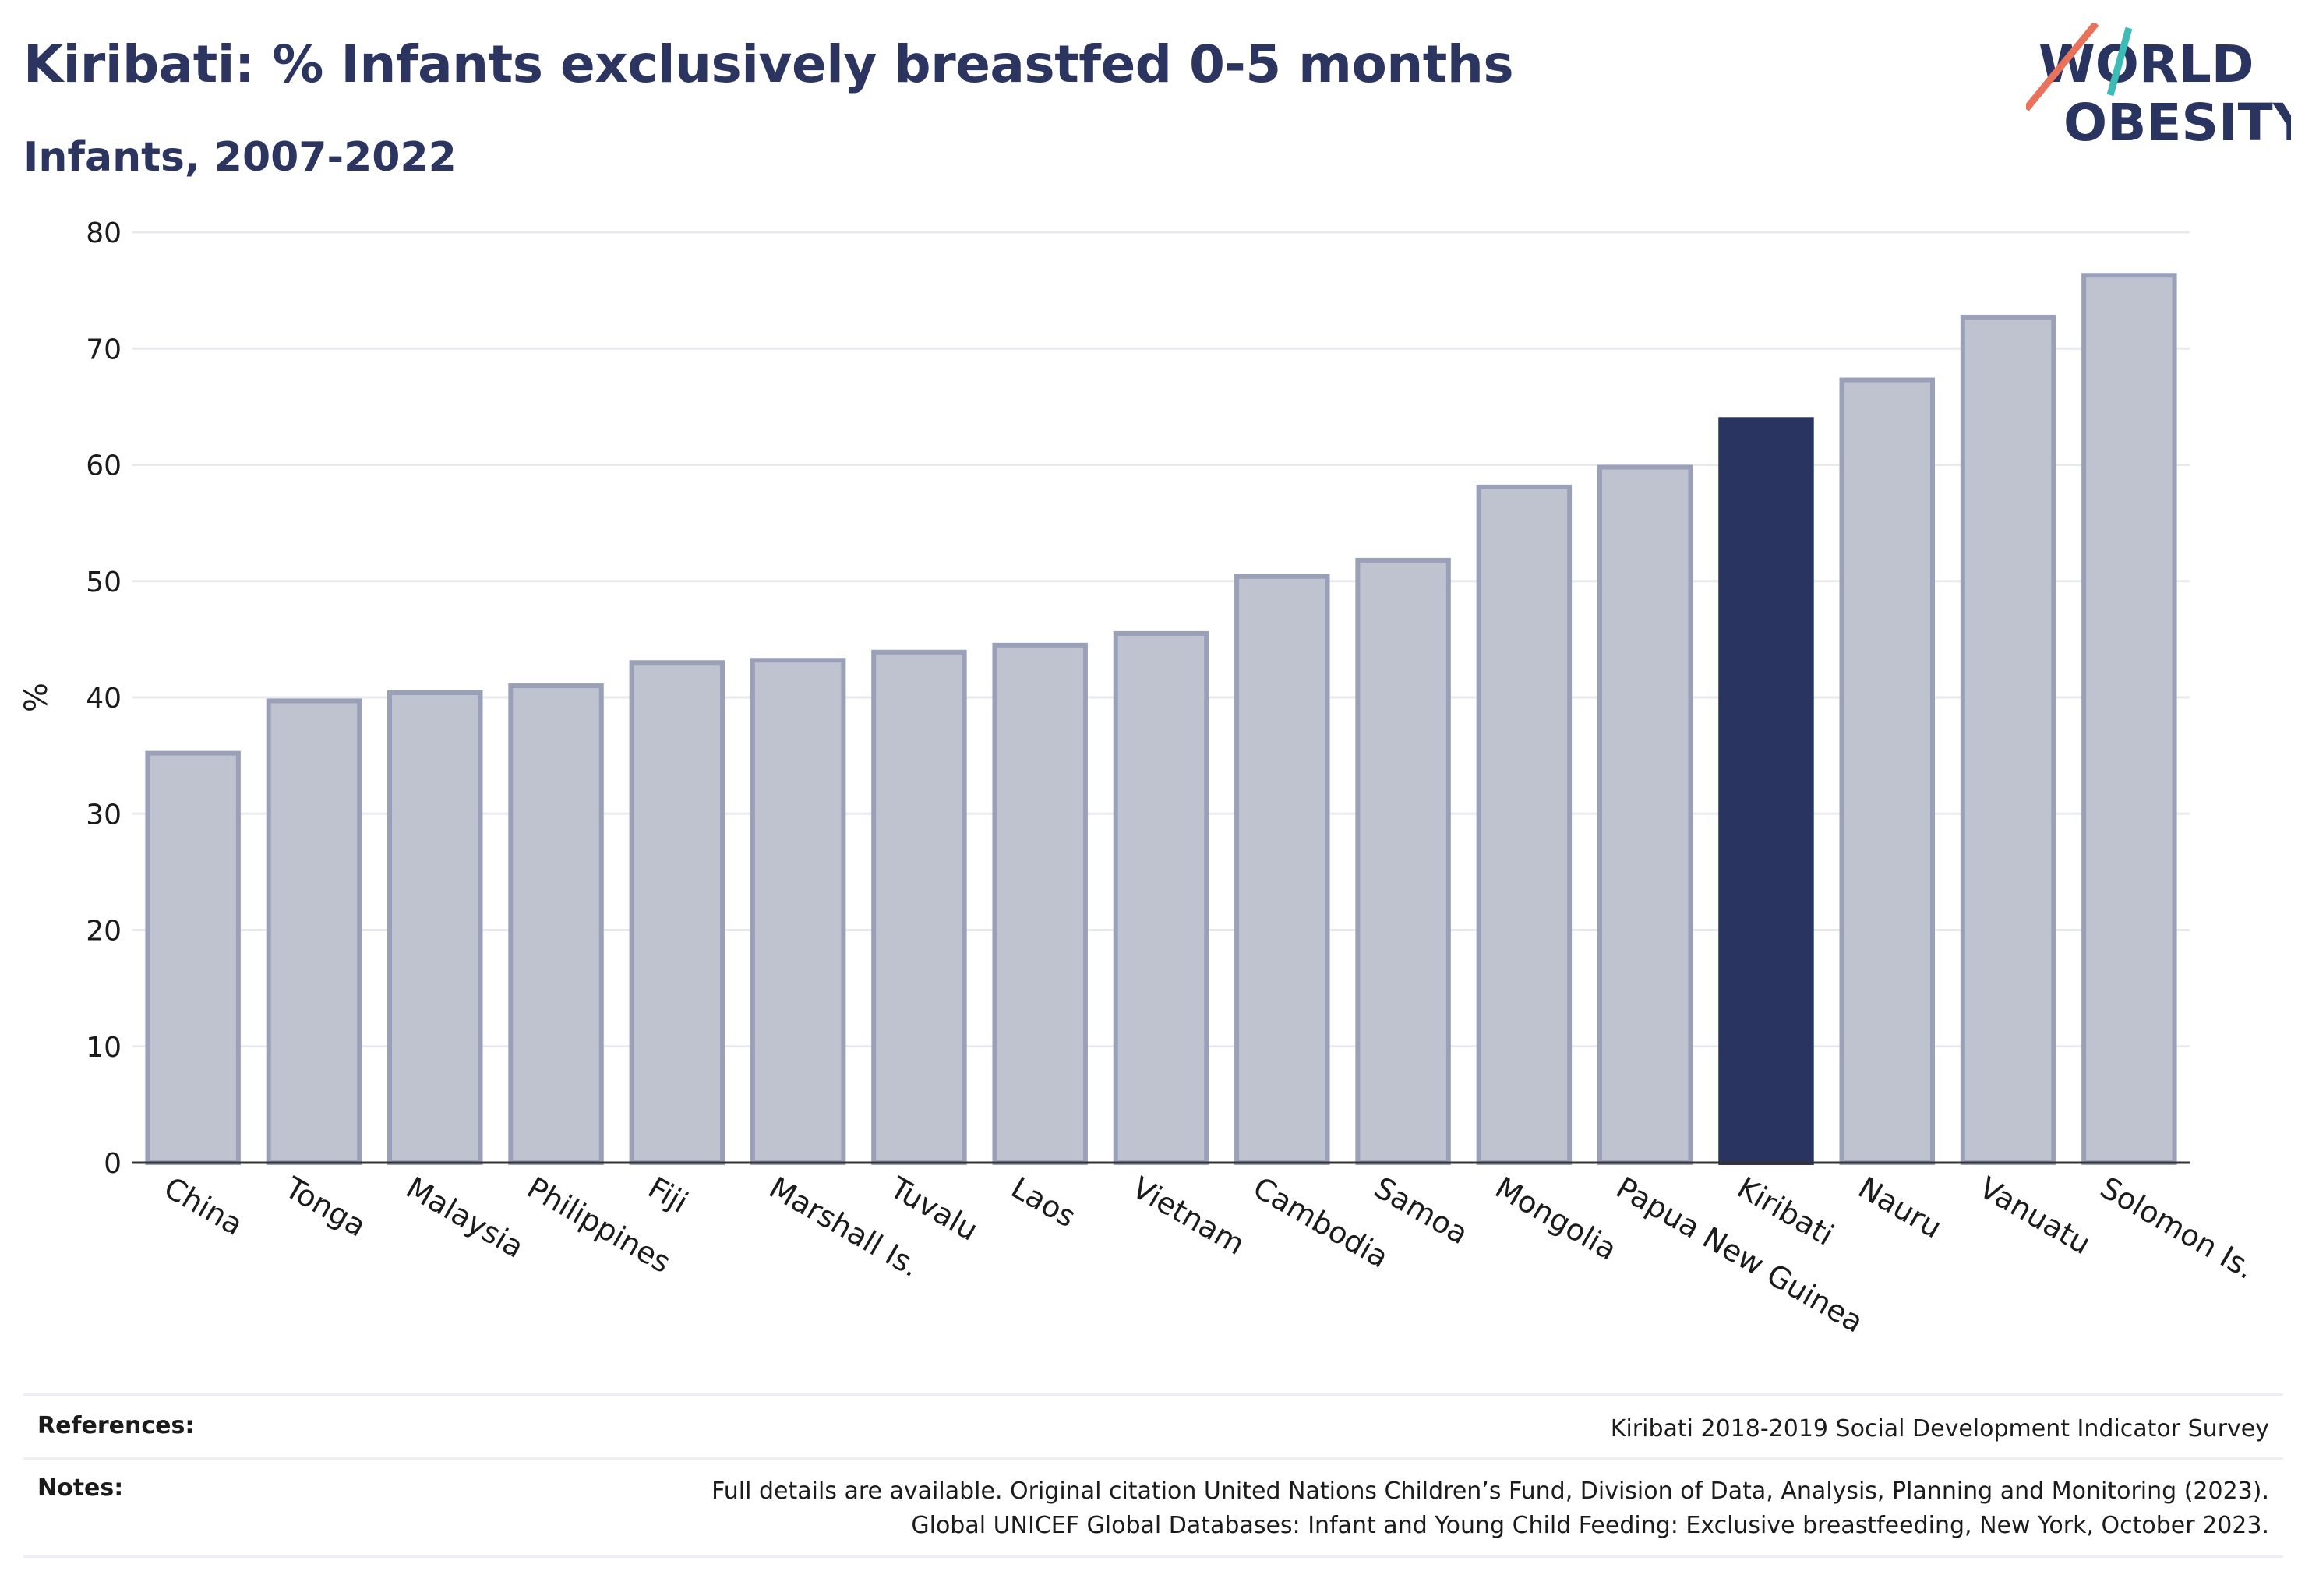  I want to click on x-tick-label: Laos, so click(1043, 1202).